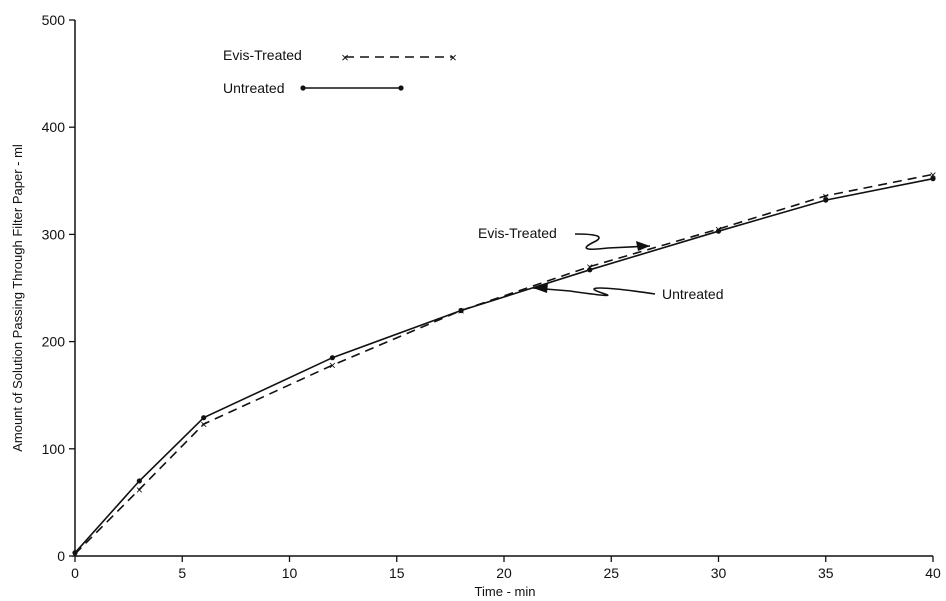 The width and height of the screenshot is (946, 601). I want to click on y-tick-label: 400, so click(54, 127).